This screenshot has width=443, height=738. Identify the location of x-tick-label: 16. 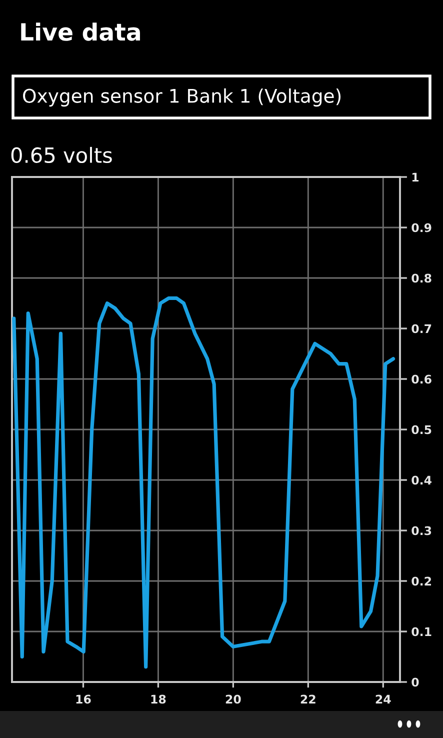
(83, 699).